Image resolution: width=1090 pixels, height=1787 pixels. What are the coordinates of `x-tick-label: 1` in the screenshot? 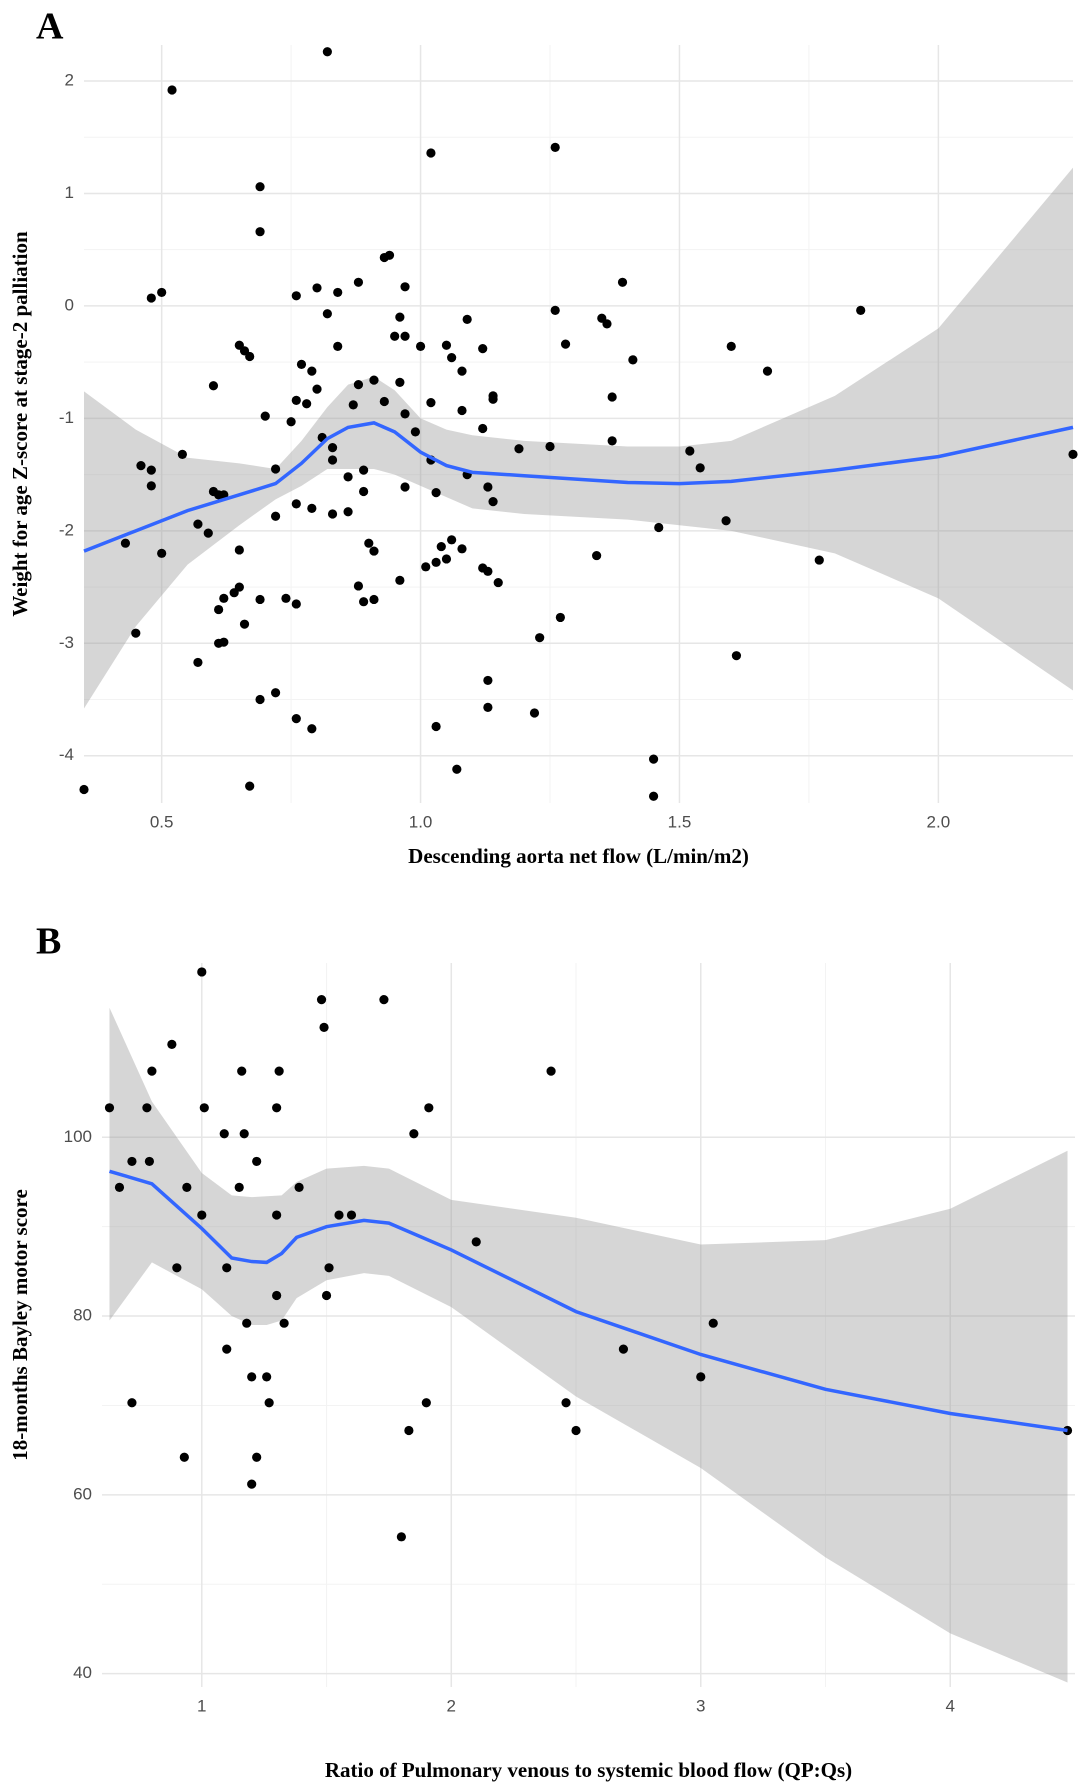 It's located at (201, 1705).